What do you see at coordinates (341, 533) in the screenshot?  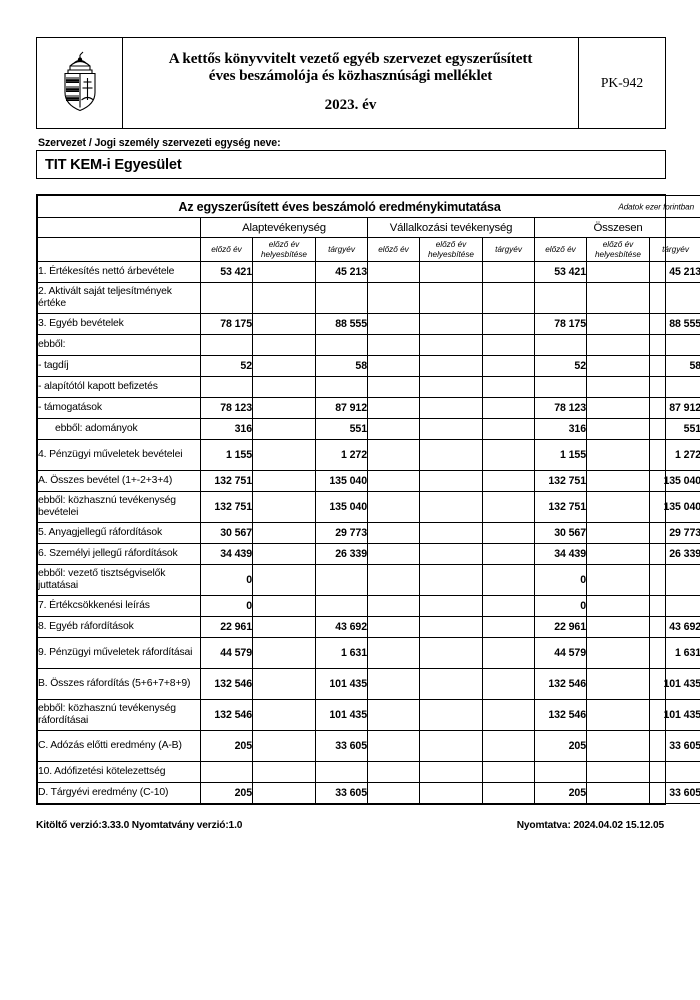 I see `value-cell: 29 773` at bounding box center [341, 533].